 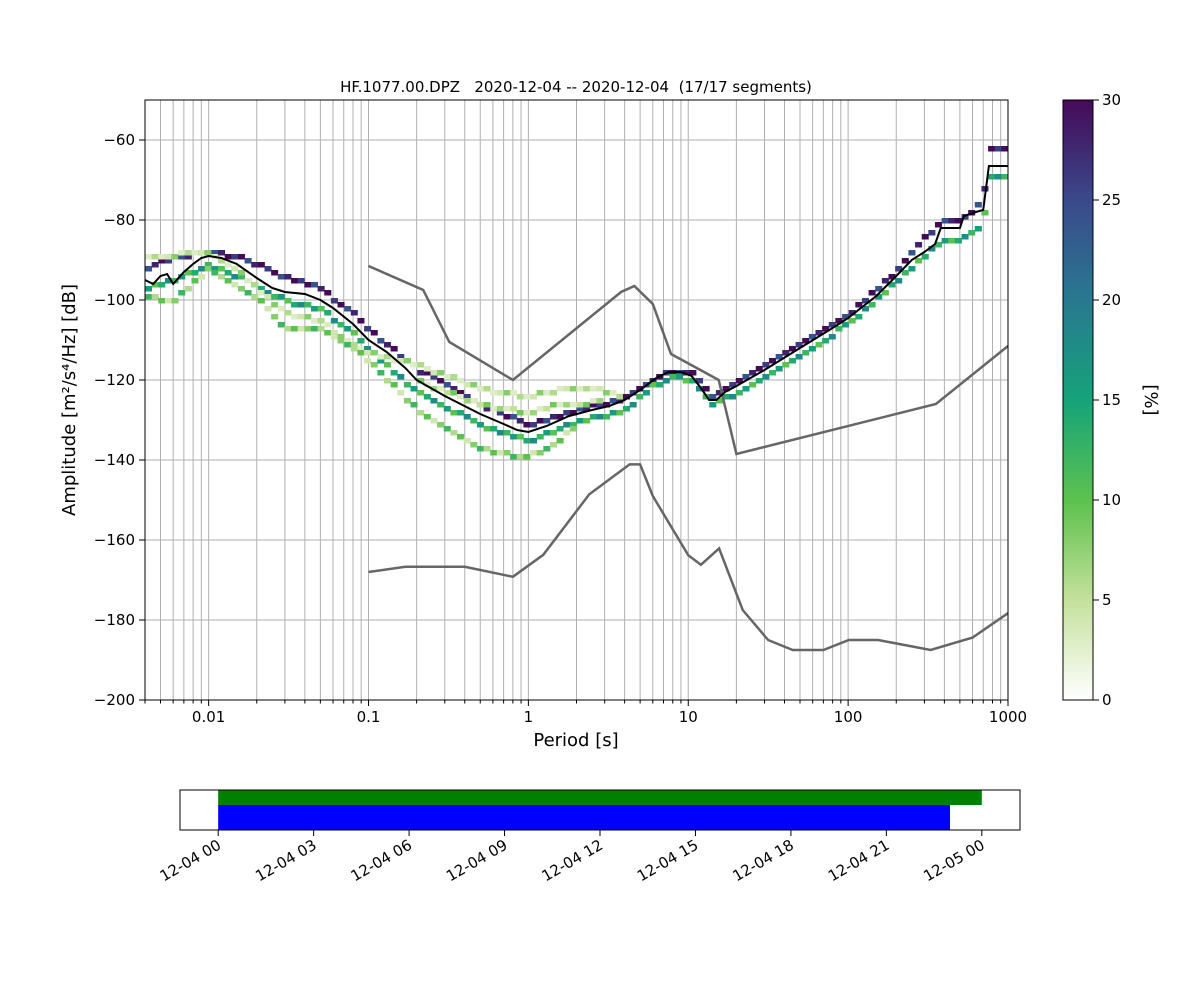 What do you see at coordinates (600, 810) in the screenshot?
I see `coverage-bars` at bounding box center [600, 810].